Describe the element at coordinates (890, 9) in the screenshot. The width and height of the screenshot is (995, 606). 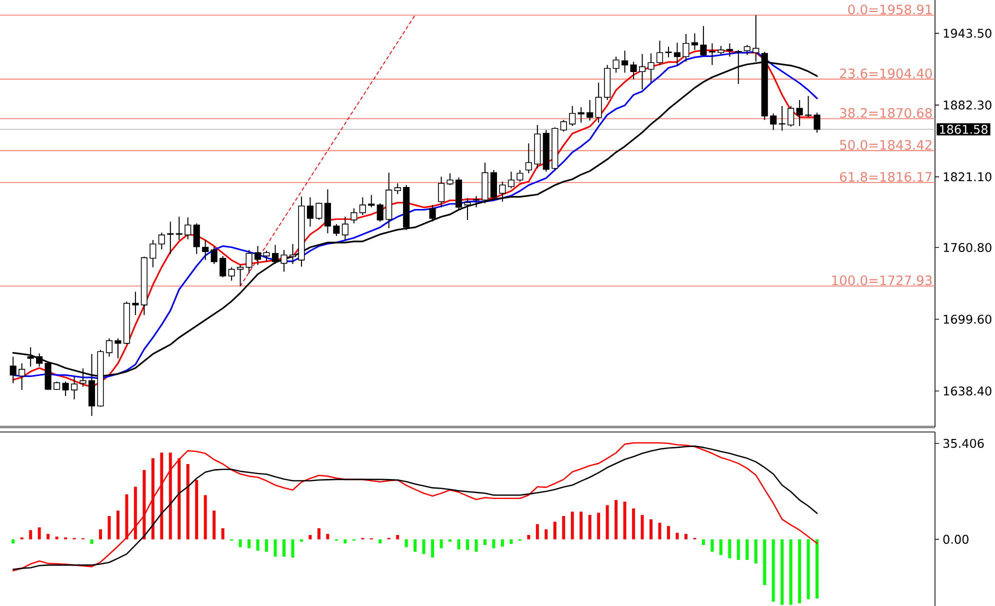
I see `ref-line-label: 0.0=1958.91` at that location.